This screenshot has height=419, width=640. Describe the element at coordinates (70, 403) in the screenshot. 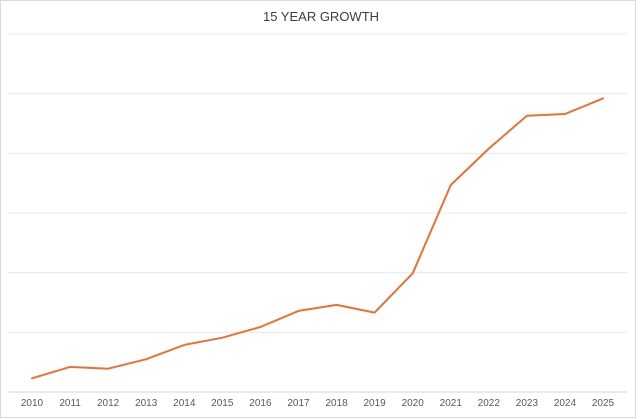

I see `x-tick-label: 2011` at that location.